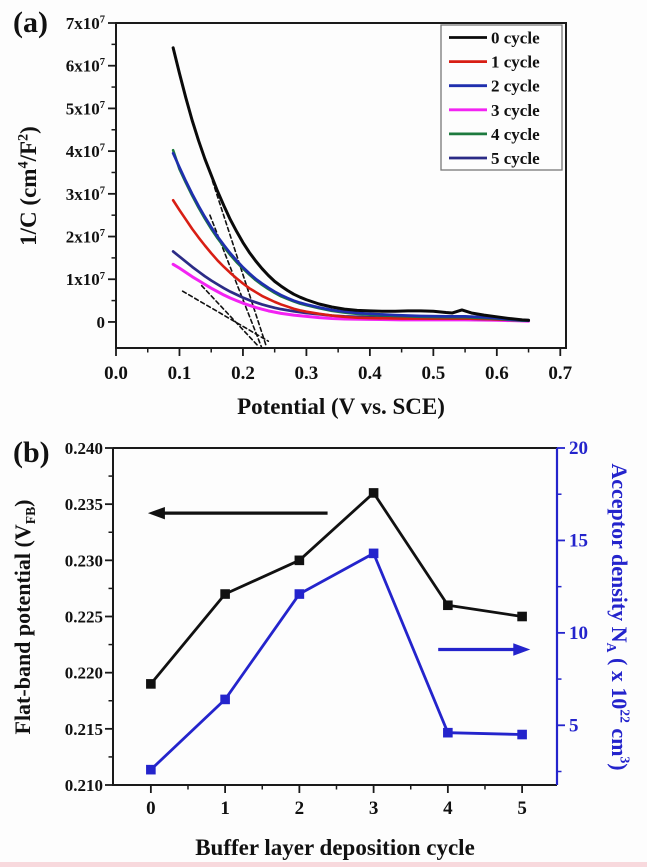 The image size is (647, 867). What do you see at coordinates (84, 673) in the screenshot?
I see `left-tick-label: 0.220` at bounding box center [84, 673].